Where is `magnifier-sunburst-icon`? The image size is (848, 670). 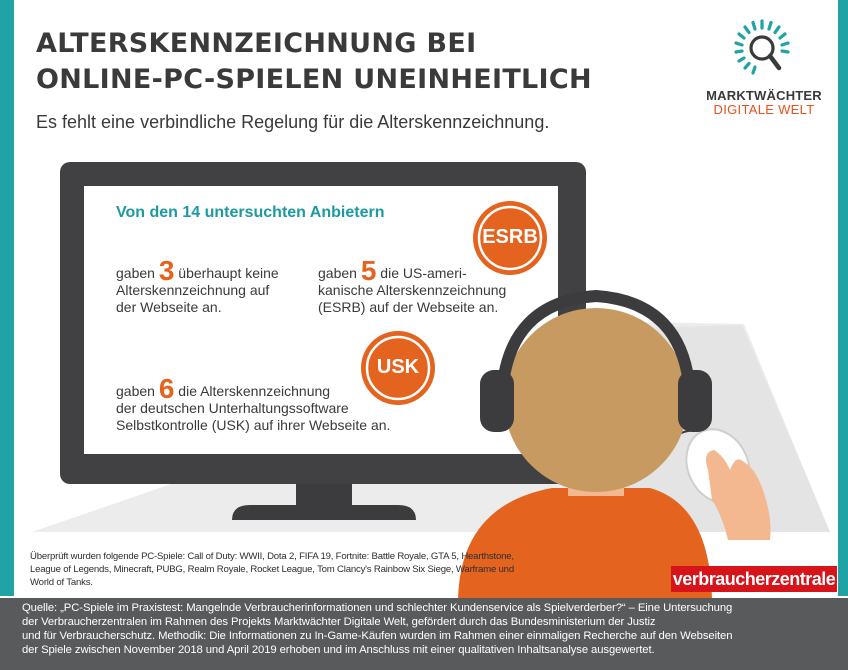 magnifier-sunburst-icon is located at coordinates (762, 47).